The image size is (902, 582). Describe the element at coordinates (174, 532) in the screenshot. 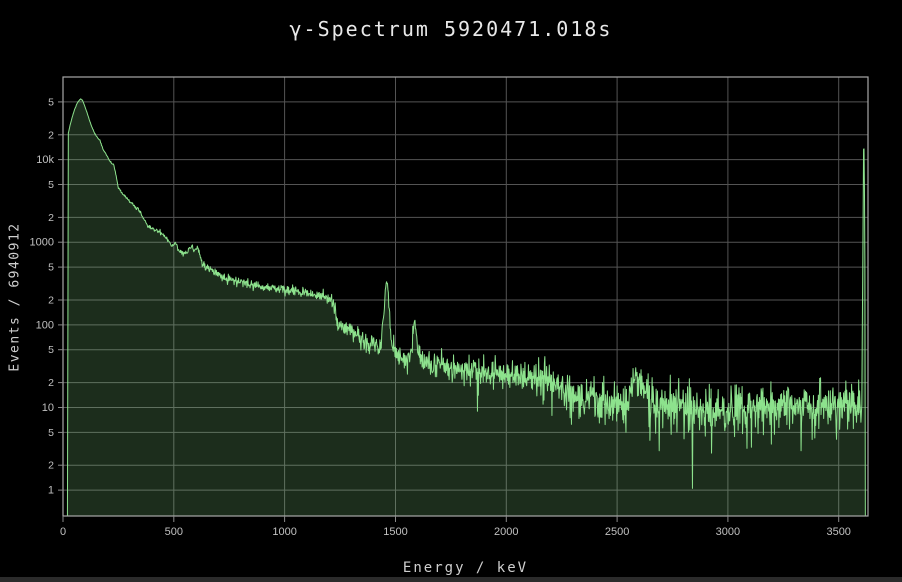

I see `x-tick-label: 500` at that location.